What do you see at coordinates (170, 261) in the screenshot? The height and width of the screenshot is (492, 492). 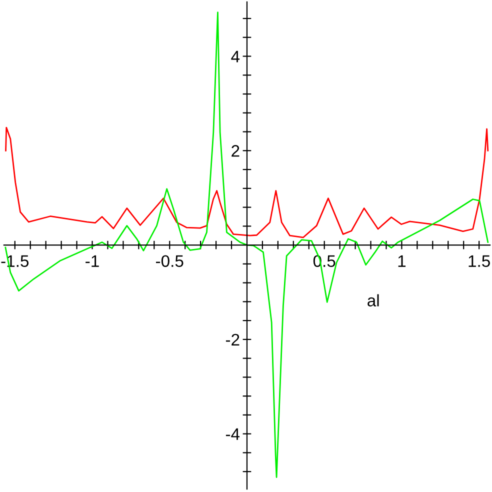 I see `x-tick-label: -0.5` at bounding box center [170, 261].